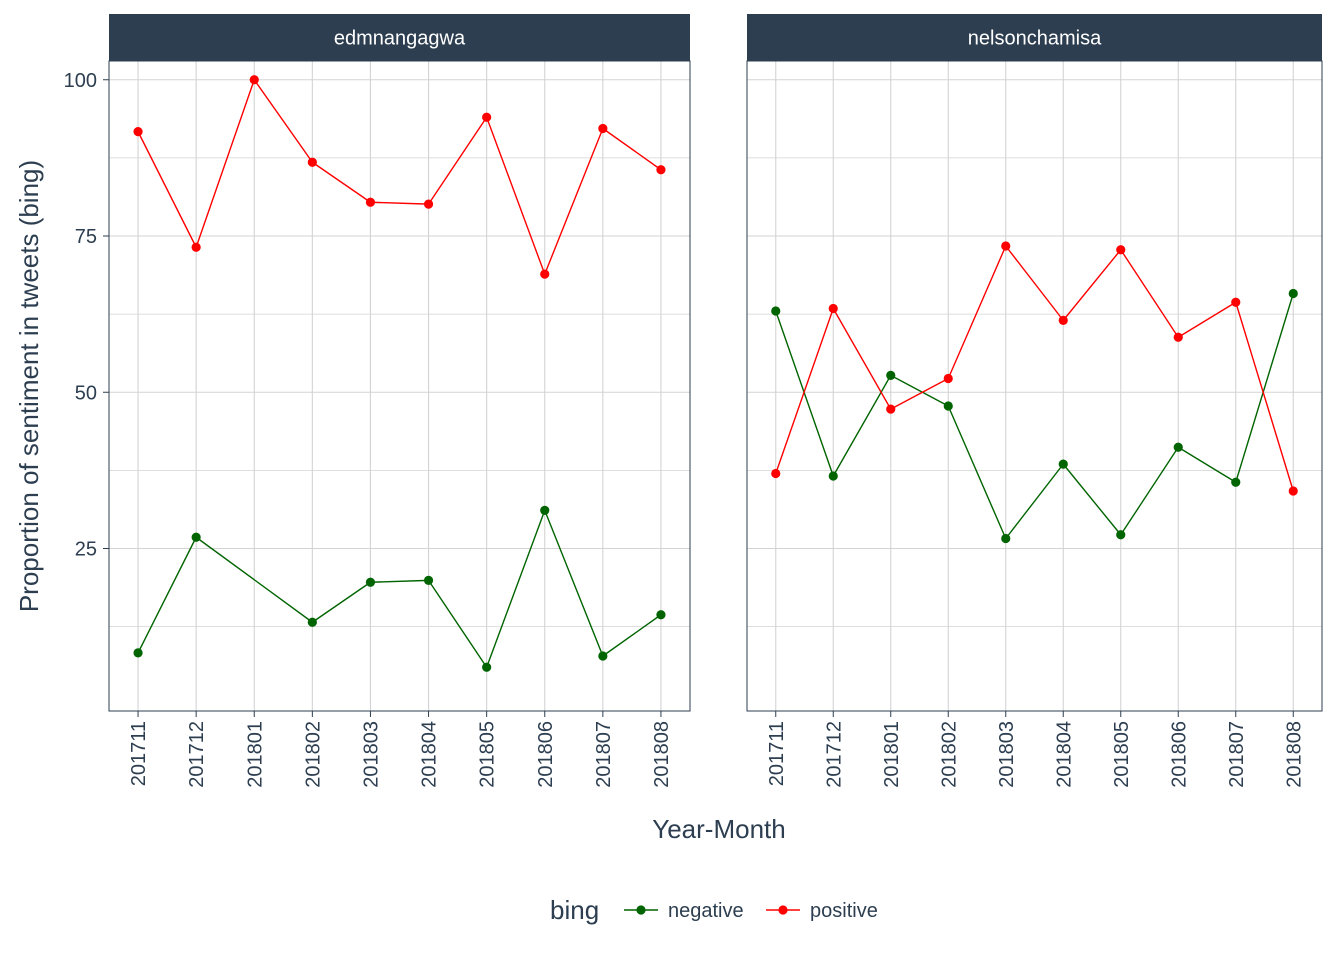  Describe the element at coordinates (706, 911) in the screenshot. I see `legend-entry-negative: negative` at that location.